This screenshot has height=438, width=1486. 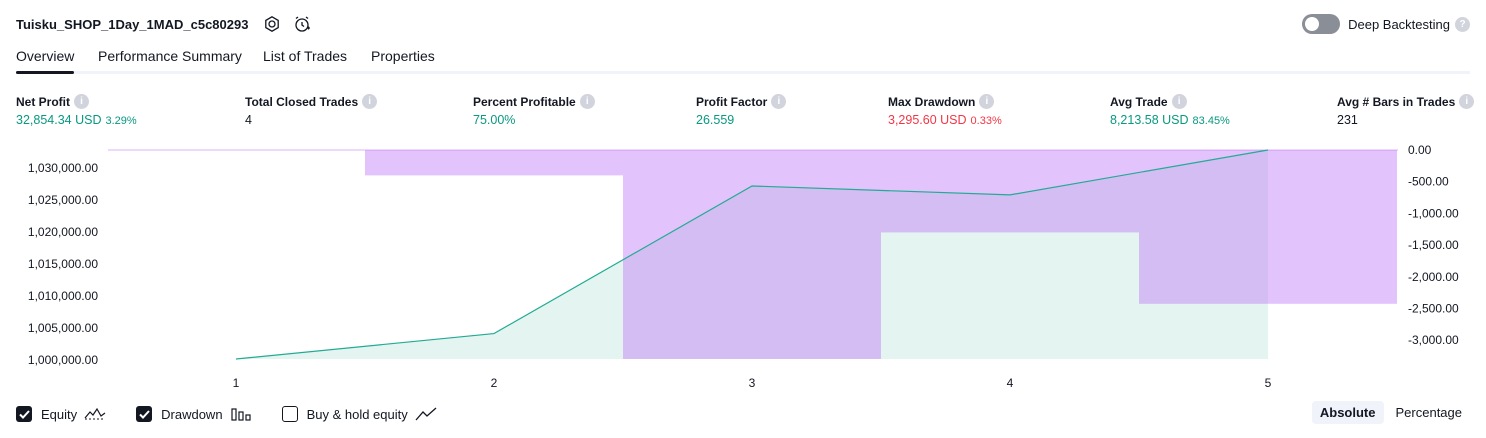 What do you see at coordinates (1433, 245) in the screenshot?
I see `y-right-tick-label: -1,500.00` at bounding box center [1433, 245].